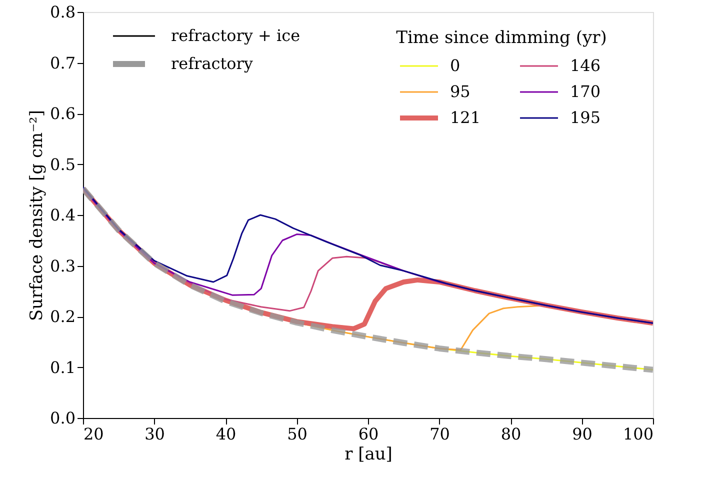 The image size is (702, 481). Describe the element at coordinates (212, 63) in the screenshot. I see `legend-label: refractory` at that location.